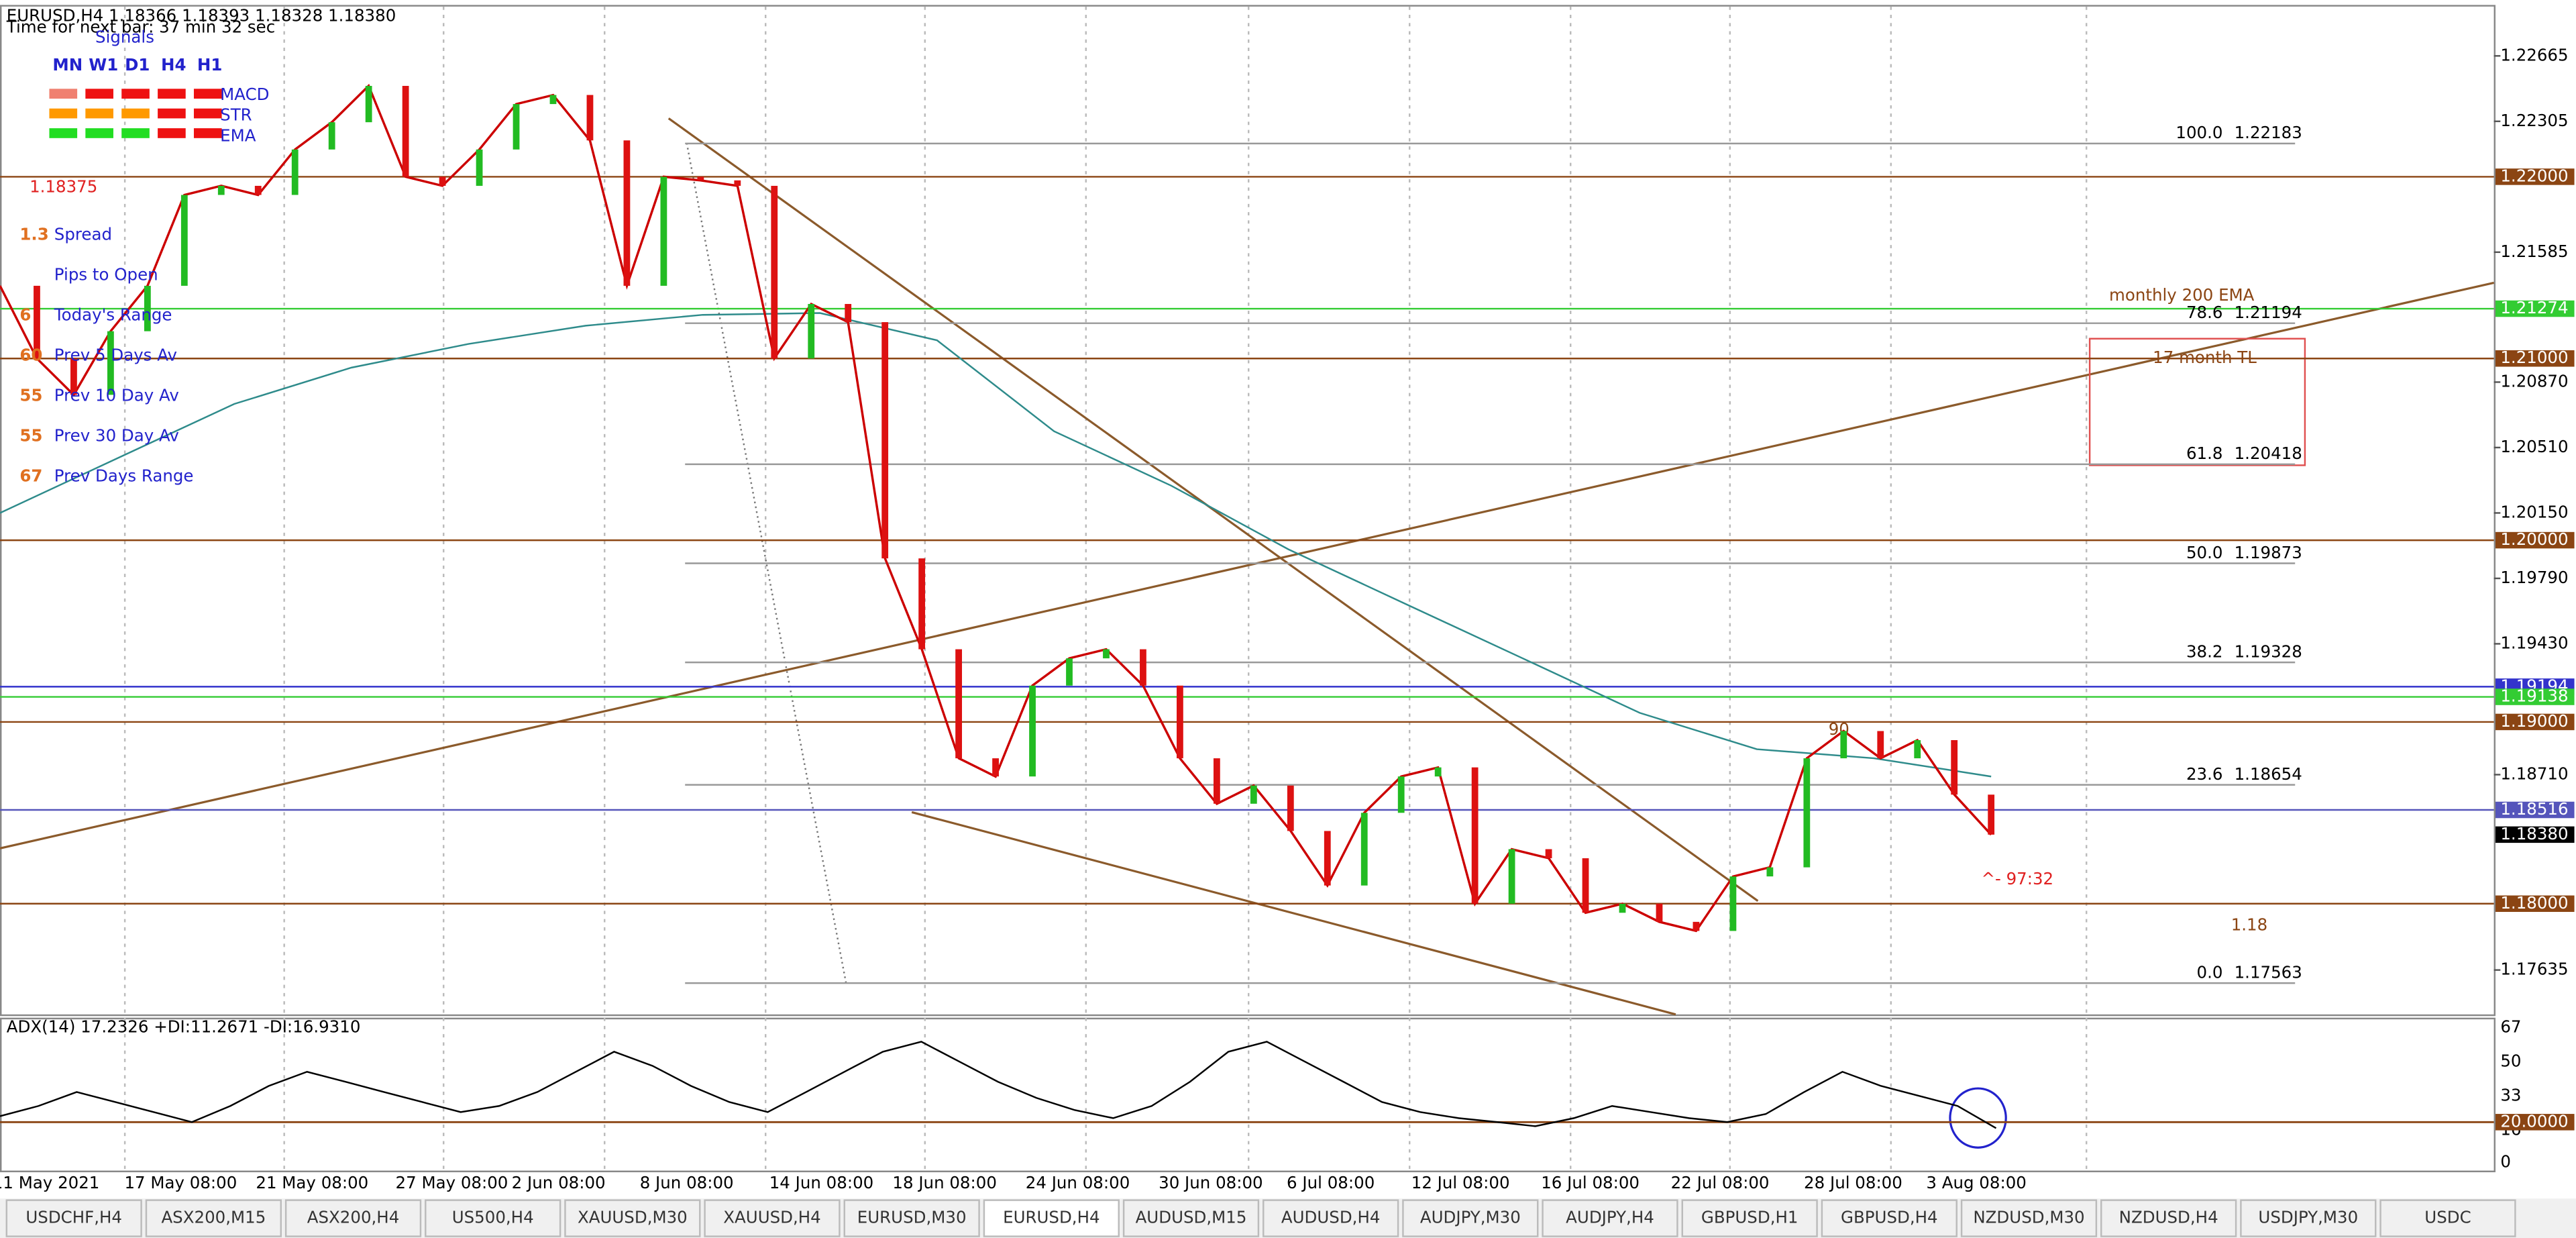 The image size is (2576, 1238). I want to click on level-label: 1.21274, so click(2534, 307).